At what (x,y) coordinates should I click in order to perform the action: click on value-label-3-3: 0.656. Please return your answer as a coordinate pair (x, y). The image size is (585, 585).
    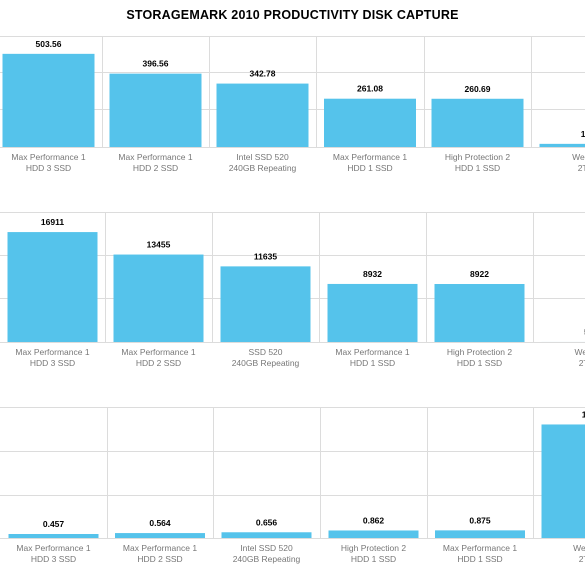
    Looking at the image, I should click on (267, 522).